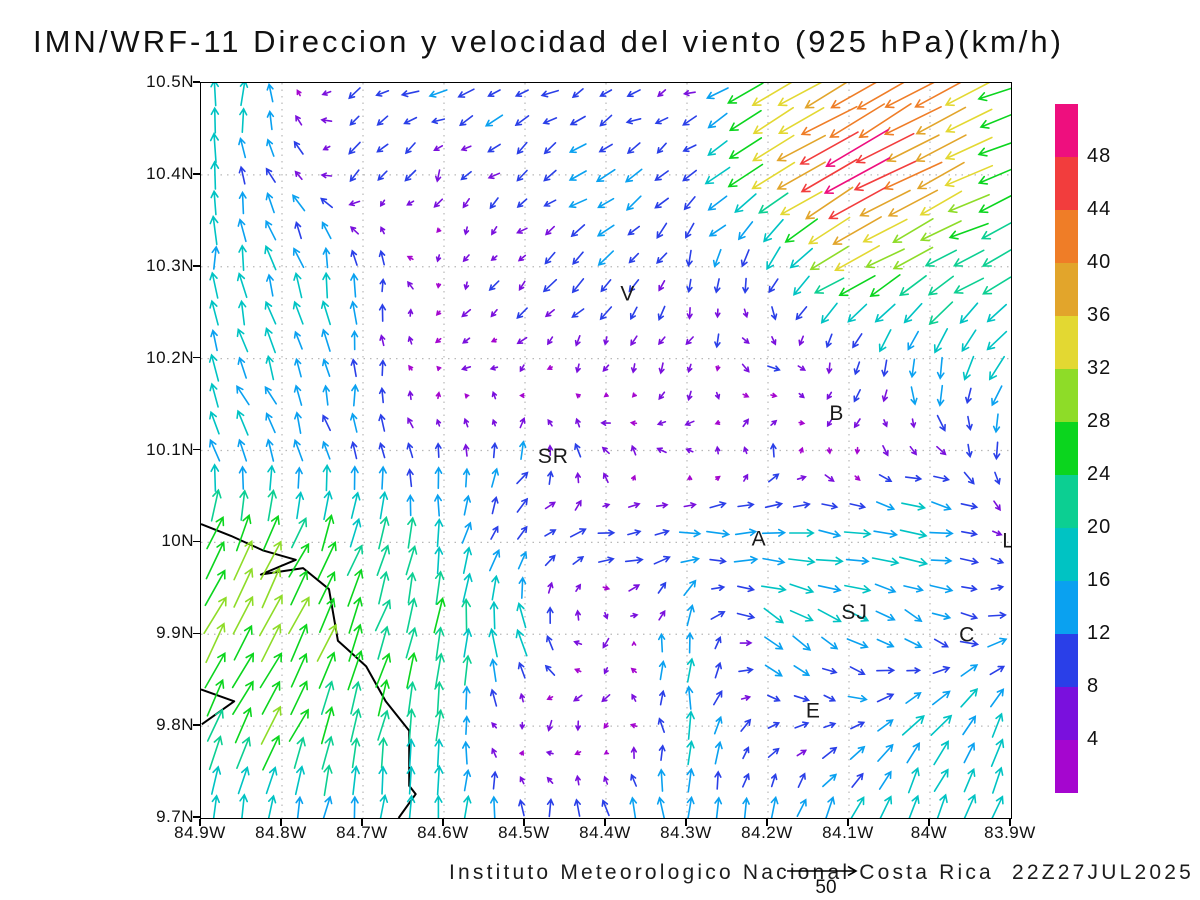  Describe the element at coordinates (1099, 156) in the screenshot. I see `colorbar-label: 48` at that location.